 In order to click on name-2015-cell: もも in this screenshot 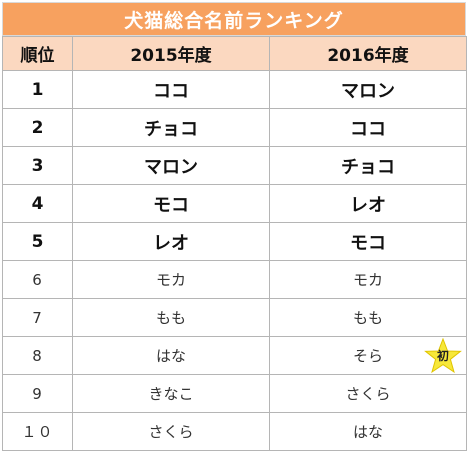, I will do `click(171, 317)`.